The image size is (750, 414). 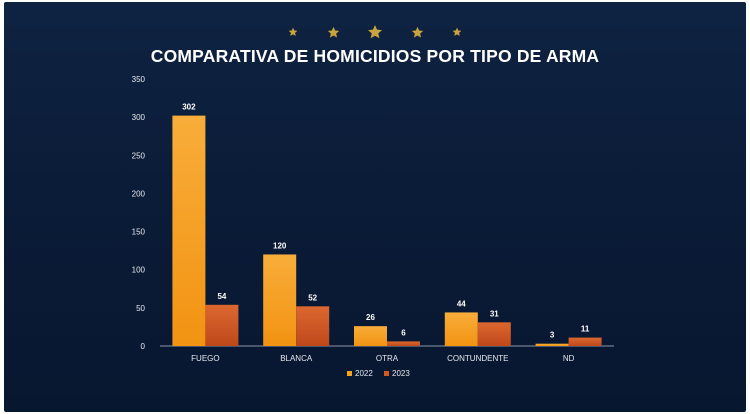 What do you see at coordinates (221, 296) in the screenshot?
I see `data-label: 54` at bounding box center [221, 296].